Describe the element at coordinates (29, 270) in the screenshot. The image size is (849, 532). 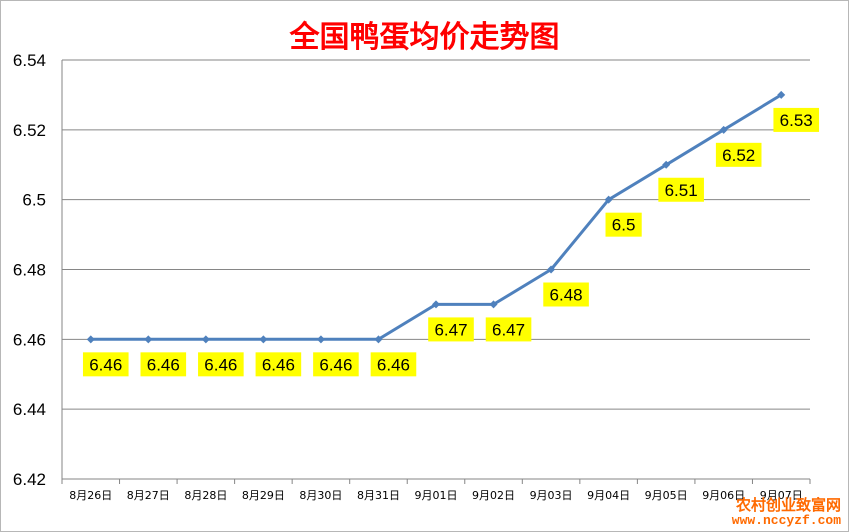
I see `y-tick-label: 6.48` at that location.